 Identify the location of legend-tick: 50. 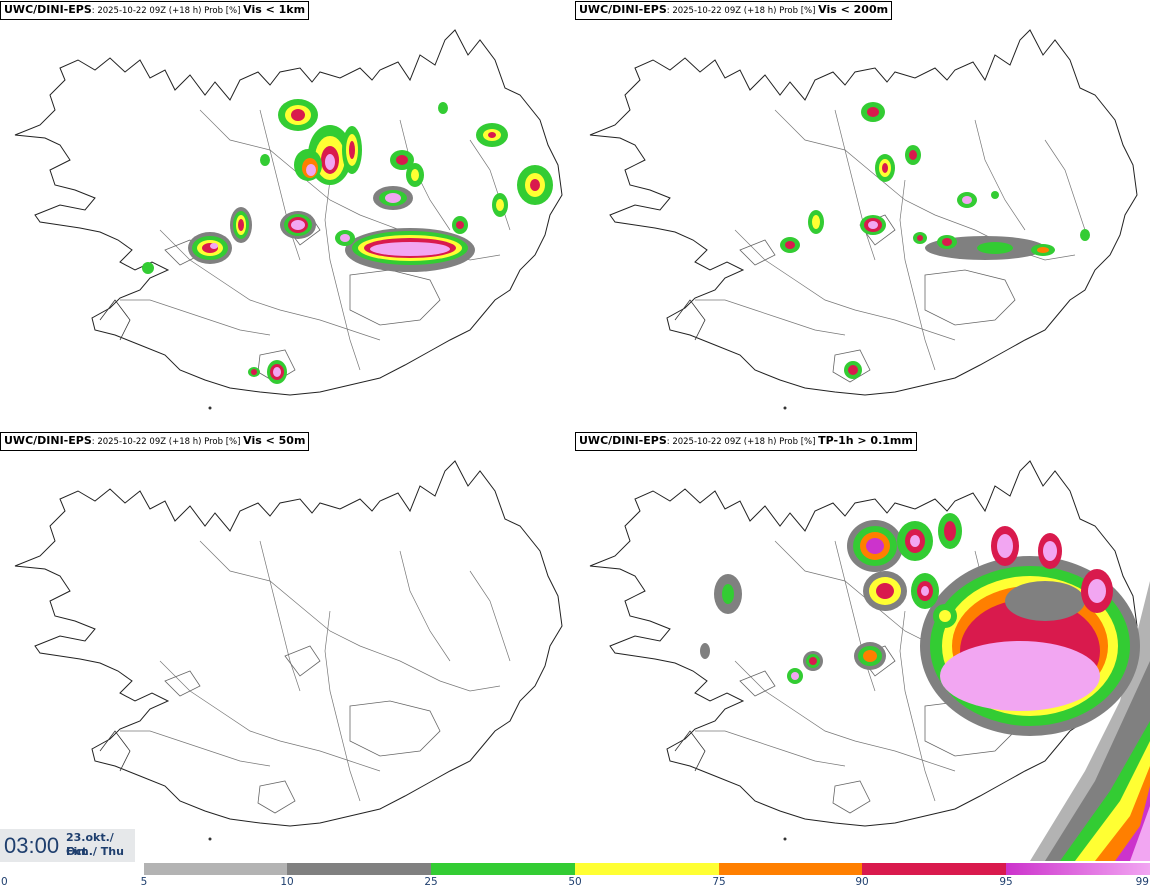
(575, 882).